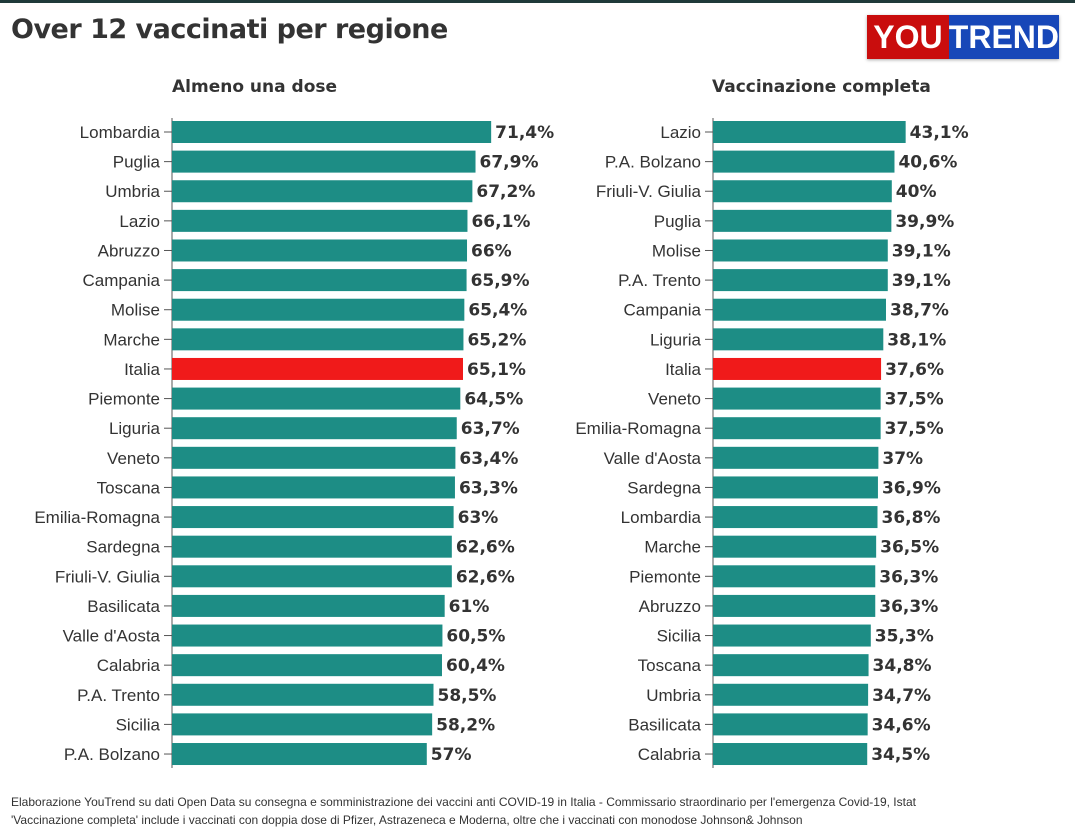 The height and width of the screenshot is (827, 1075). What do you see at coordinates (904, 637) in the screenshot?
I see `data-label: 35,3%` at bounding box center [904, 637].